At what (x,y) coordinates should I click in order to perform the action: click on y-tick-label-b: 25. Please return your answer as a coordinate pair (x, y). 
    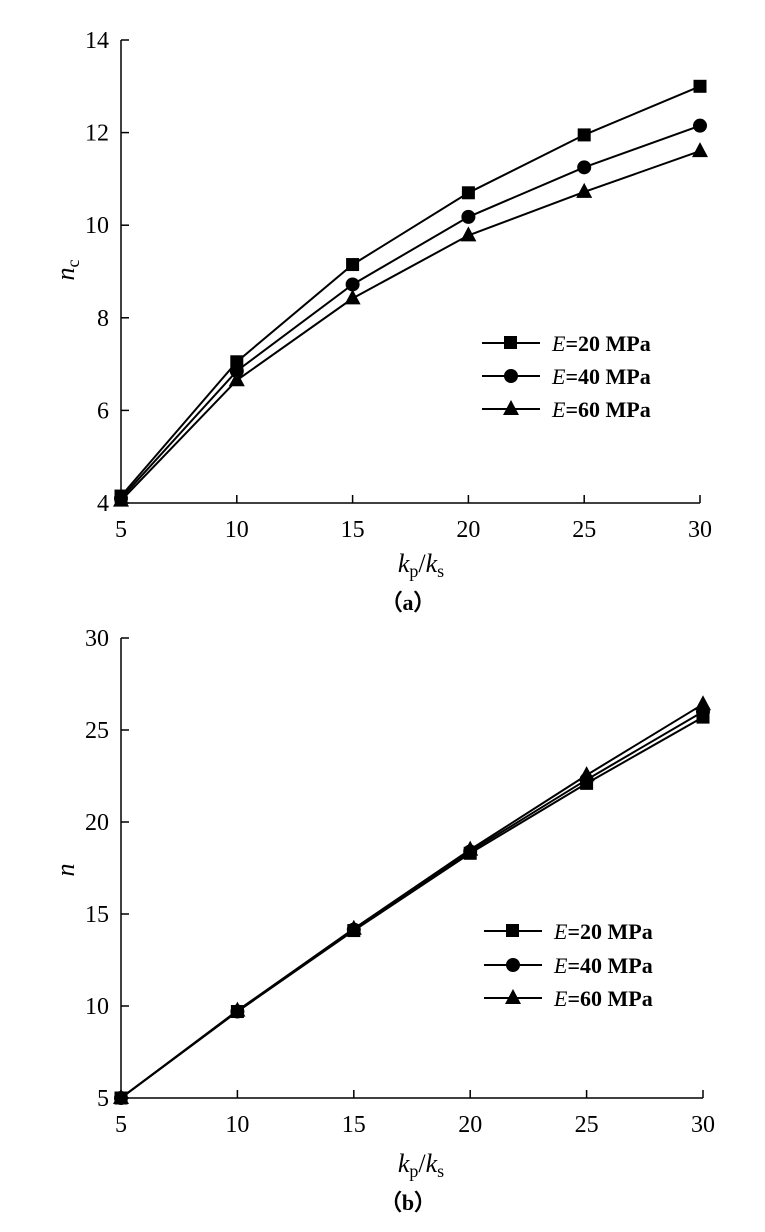
    Looking at the image, I should click on (97, 731).